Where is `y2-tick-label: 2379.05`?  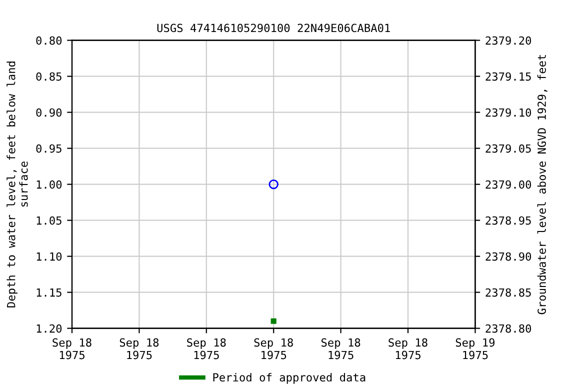 y2-tick-label: 2379.05 is located at coordinates (508, 148).